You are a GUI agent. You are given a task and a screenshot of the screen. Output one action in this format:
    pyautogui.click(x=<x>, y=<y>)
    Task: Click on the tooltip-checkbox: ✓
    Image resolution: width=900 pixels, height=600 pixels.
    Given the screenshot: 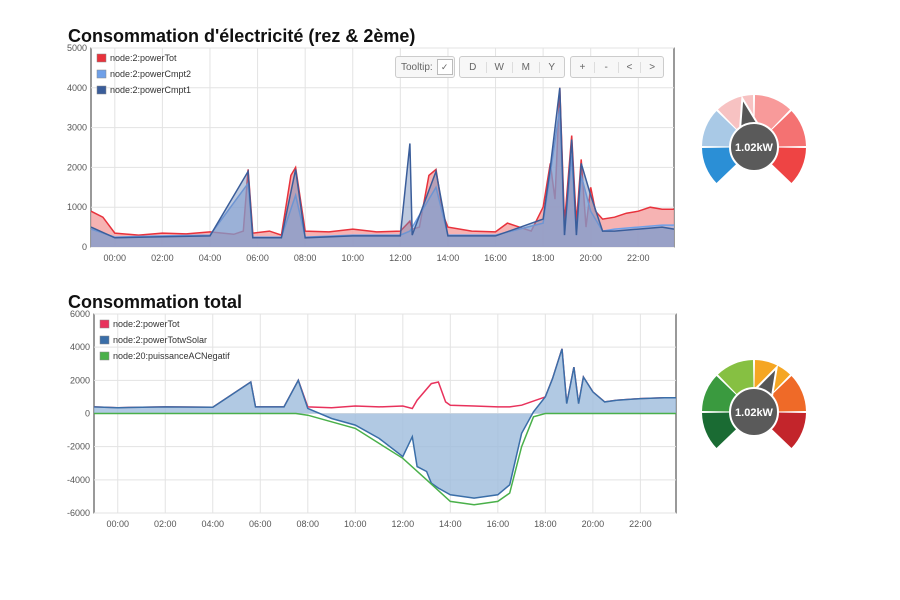 What is the action you would take?
    pyautogui.click(x=444, y=67)
    